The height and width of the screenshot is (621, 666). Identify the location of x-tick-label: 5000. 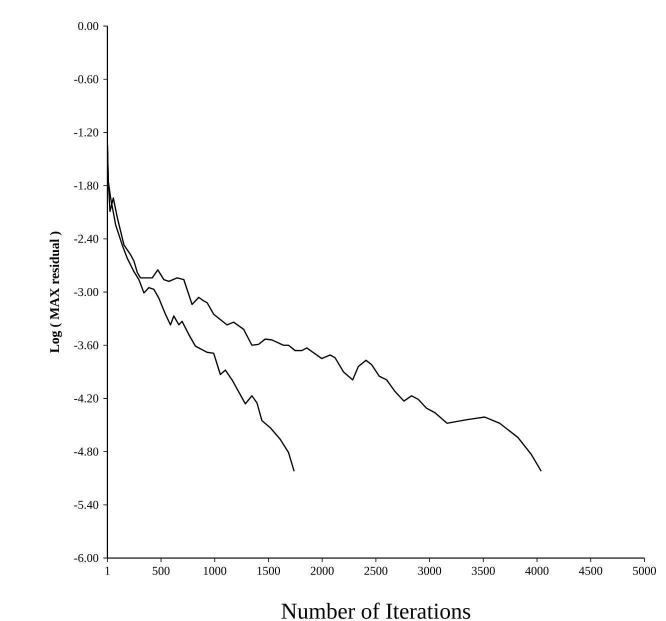
(644, 570).